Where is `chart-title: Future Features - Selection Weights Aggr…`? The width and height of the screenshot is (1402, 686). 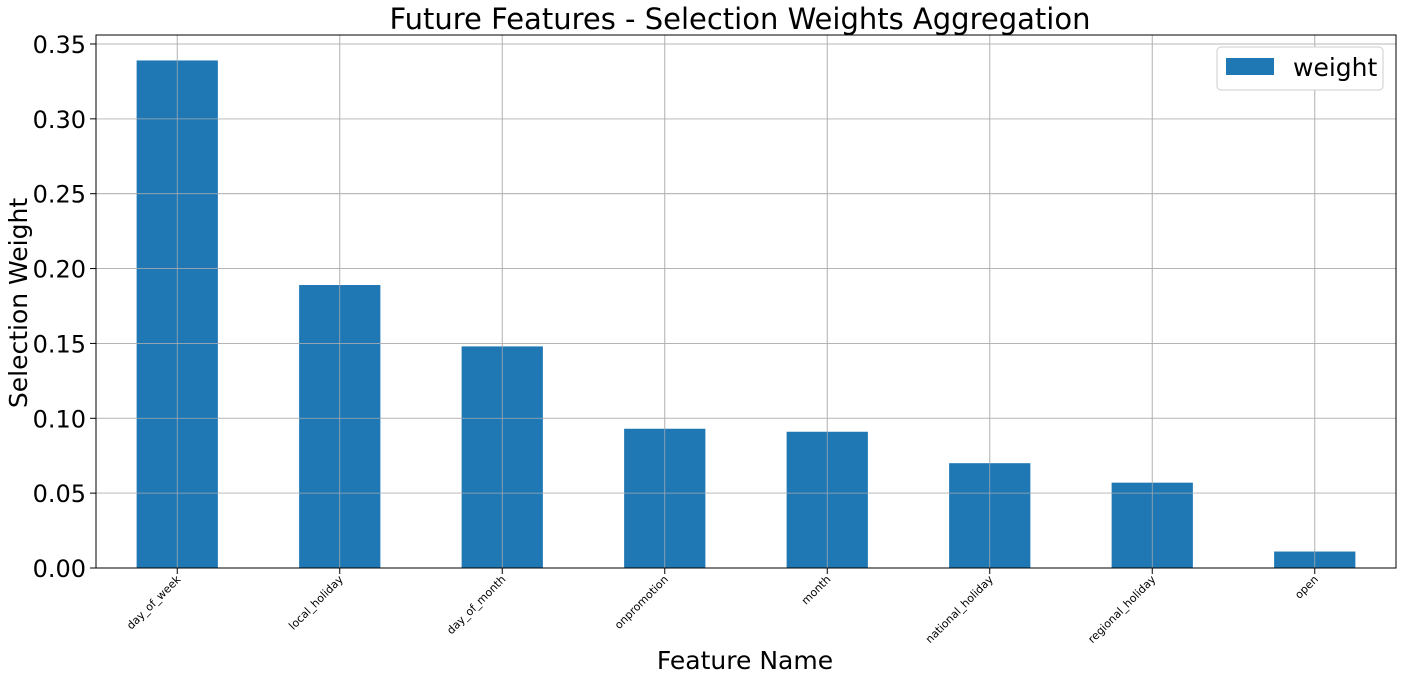 chart-title: Future Features - Selection Weights Aggr… is located at coordinates (740, 19).